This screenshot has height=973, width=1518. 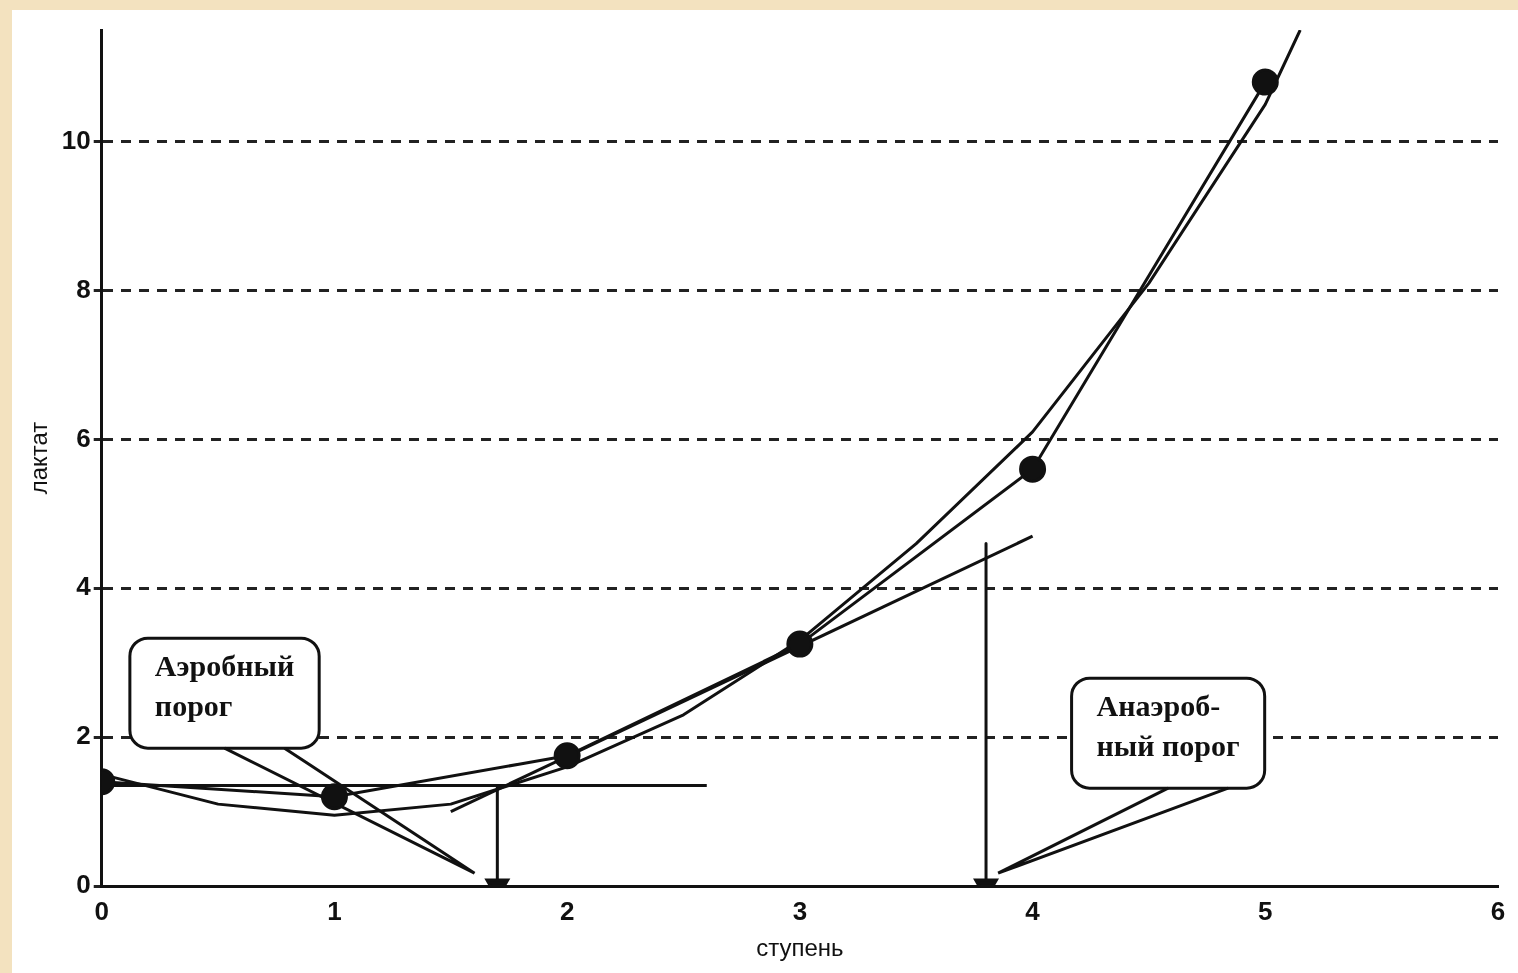 I want to click on annotation: Анаэроб- ный порог, so click(x=1168, y=725).